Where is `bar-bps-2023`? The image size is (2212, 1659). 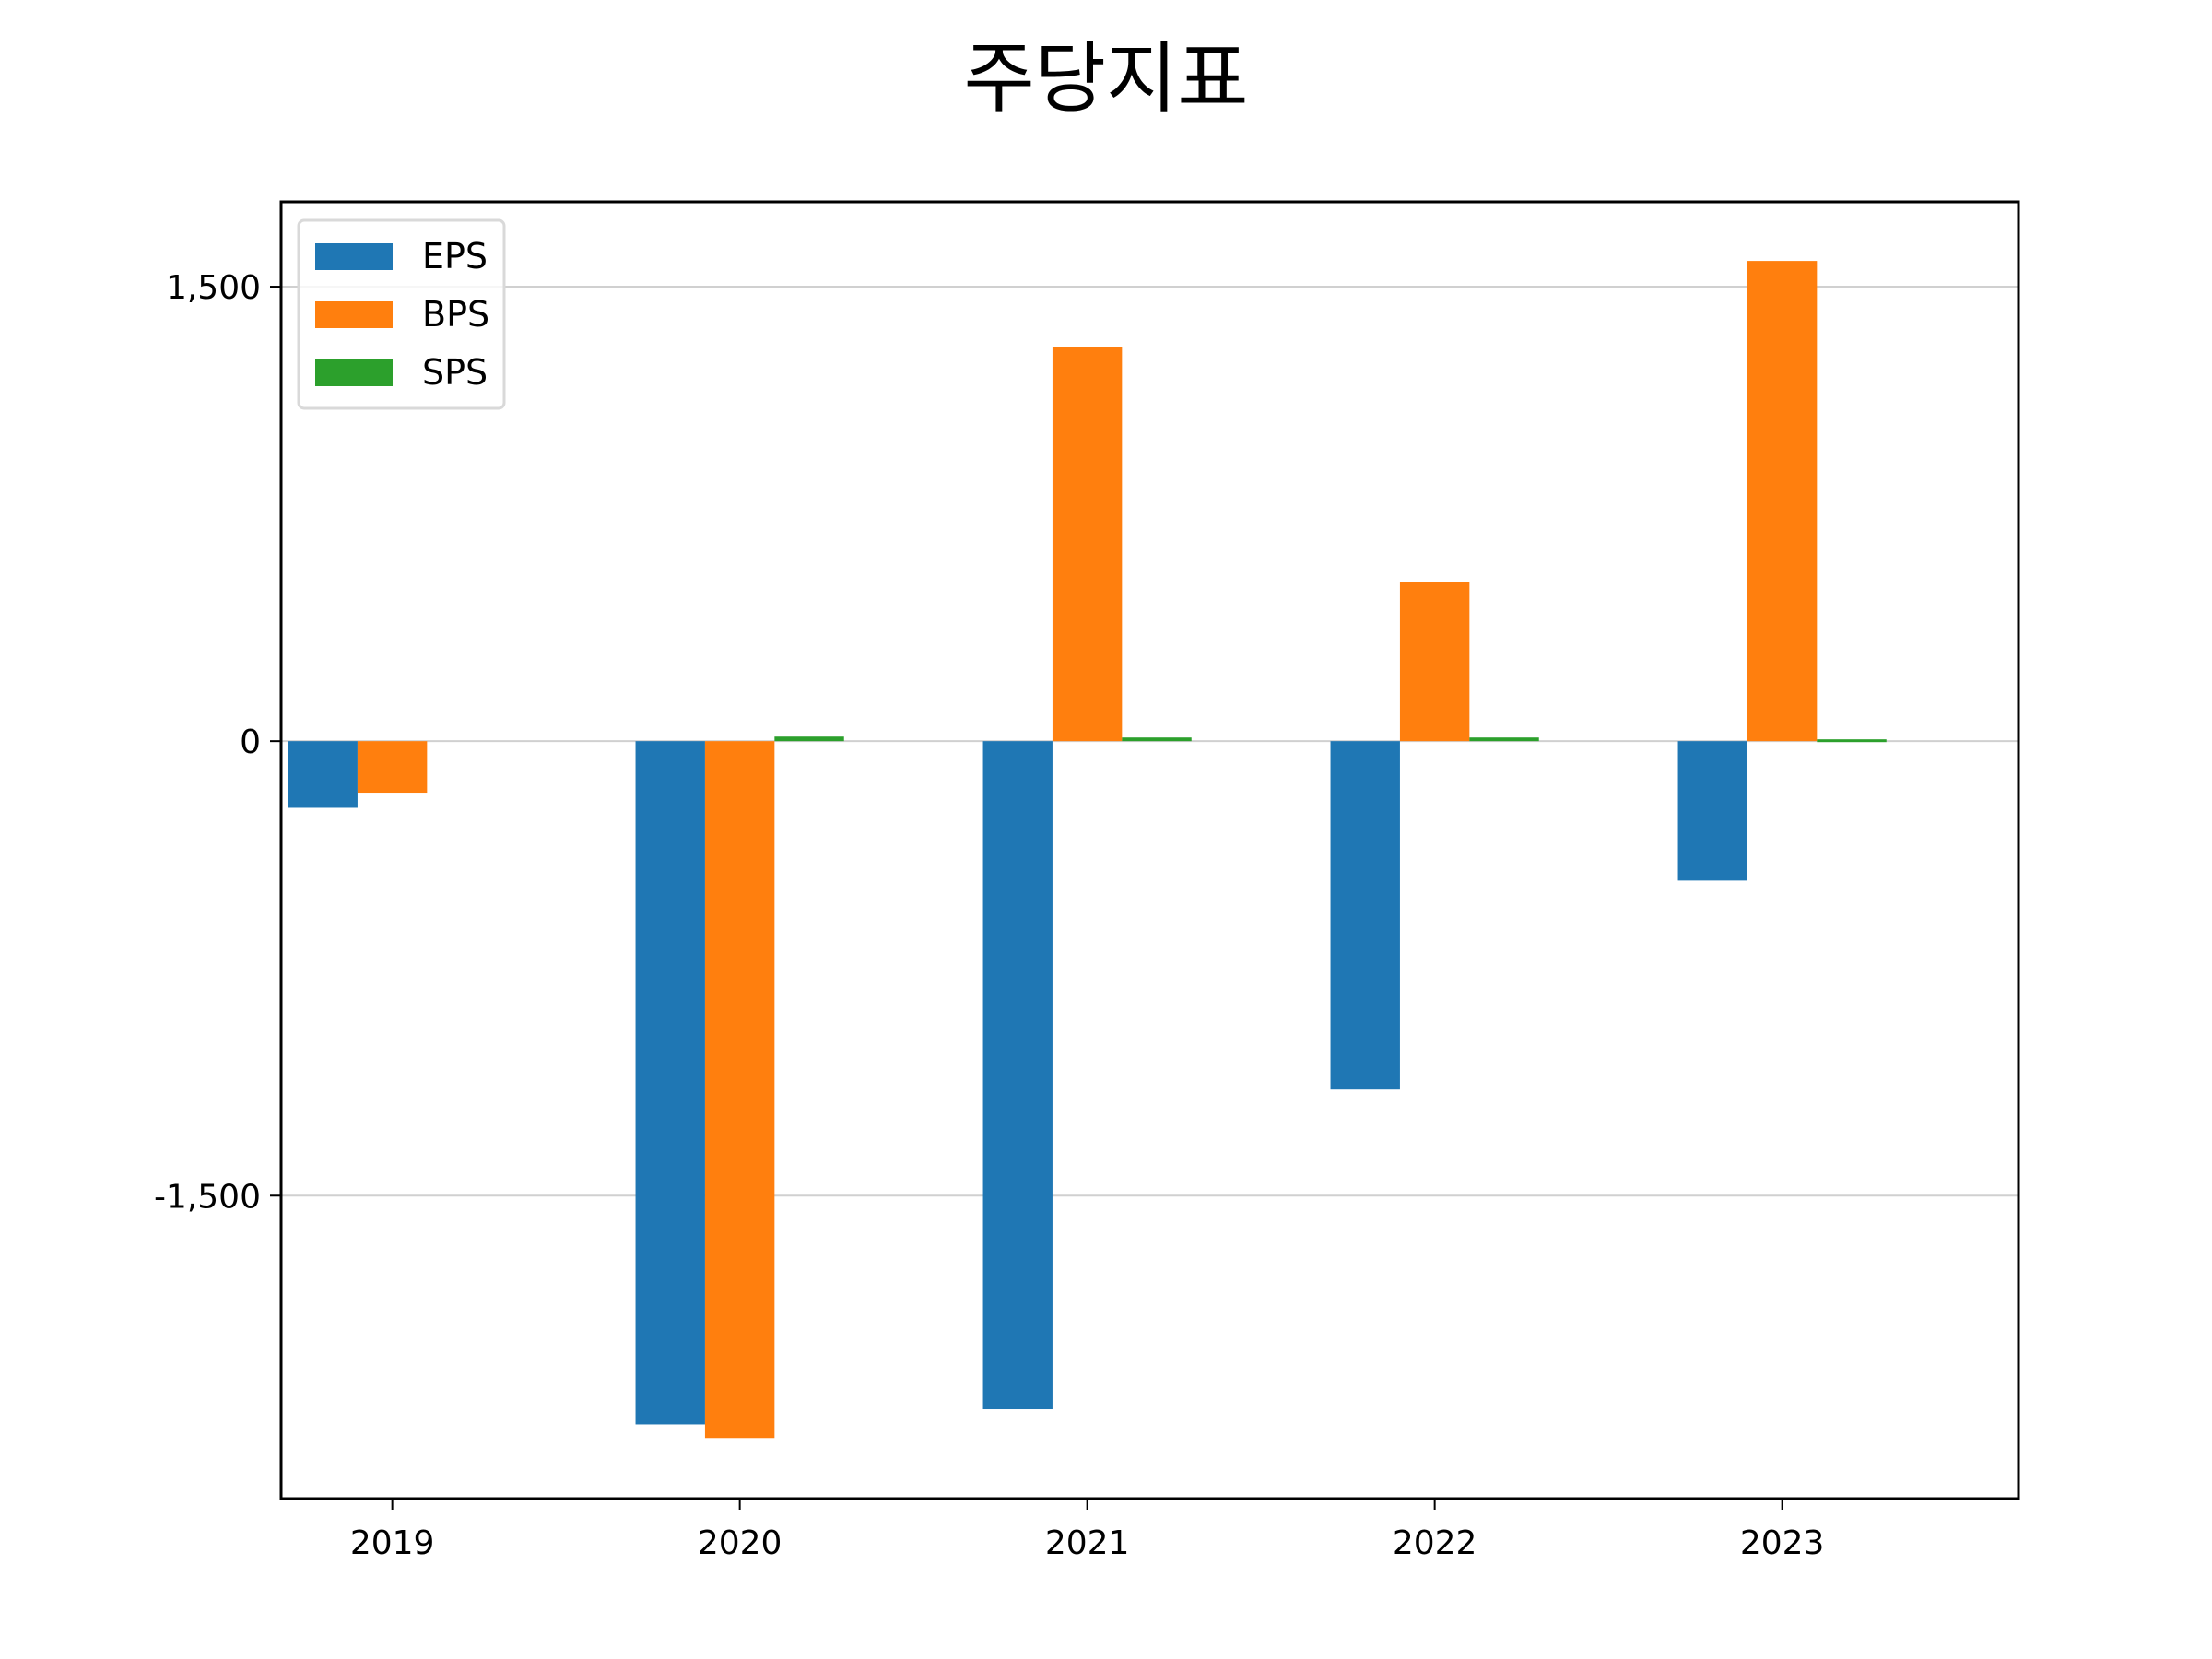 bar-bps-2023 is located at coordinates (1782, 501).